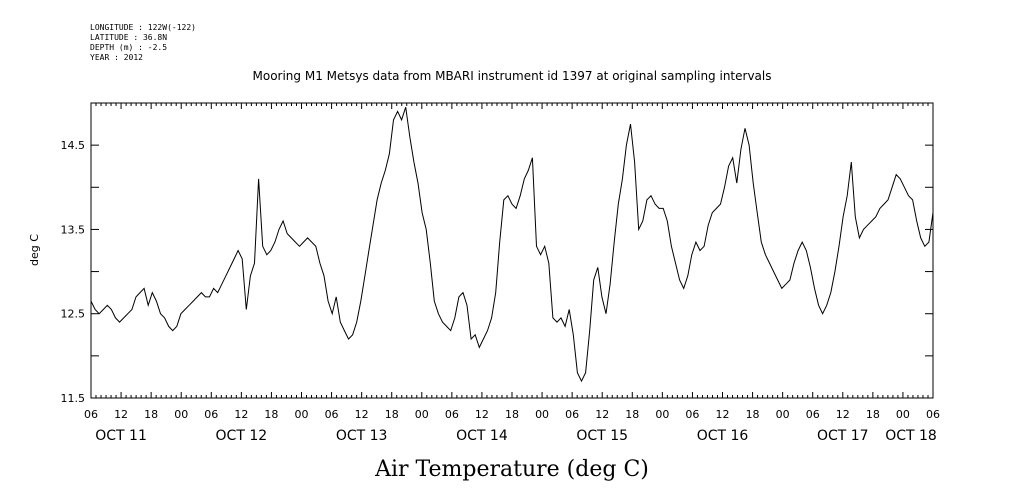 The image size is (1009, 504). I want to click on year-label: YEAR : 2012, so click(116, 57).